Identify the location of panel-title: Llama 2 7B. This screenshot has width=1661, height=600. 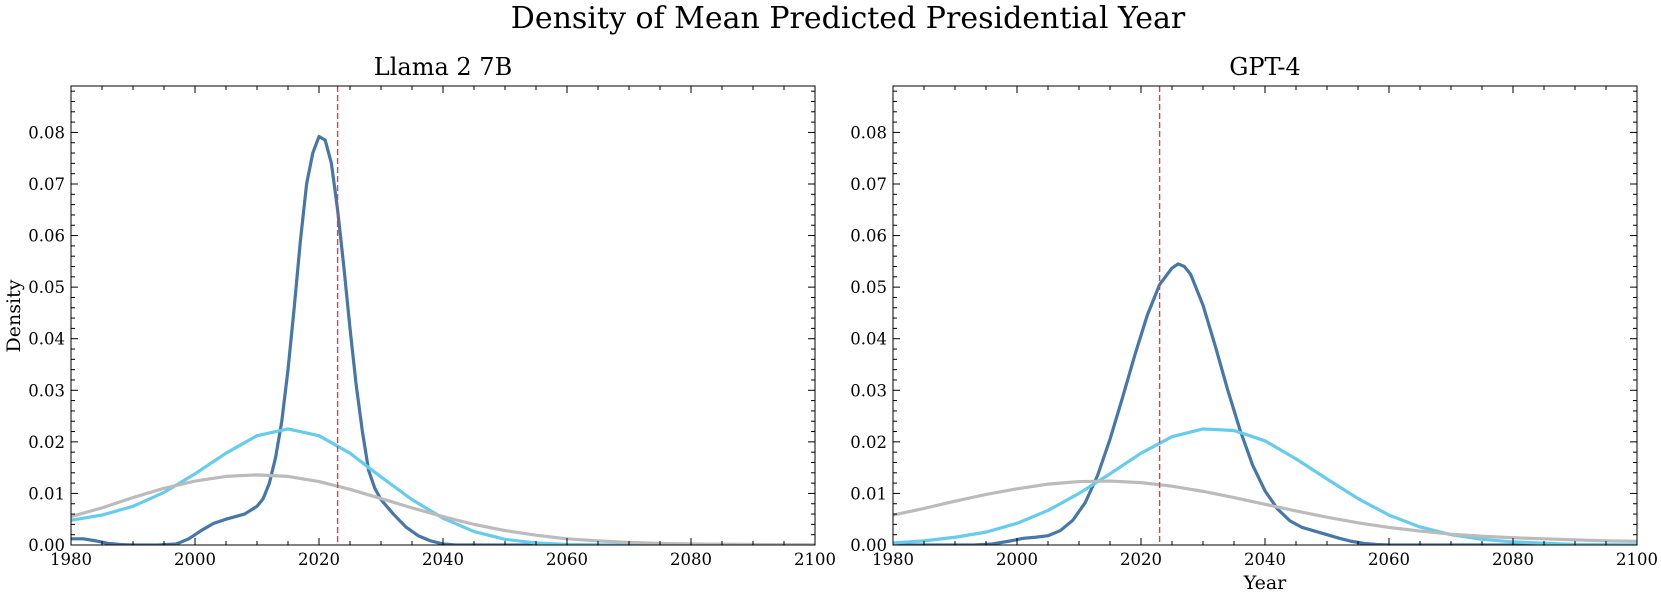
(443, 67).